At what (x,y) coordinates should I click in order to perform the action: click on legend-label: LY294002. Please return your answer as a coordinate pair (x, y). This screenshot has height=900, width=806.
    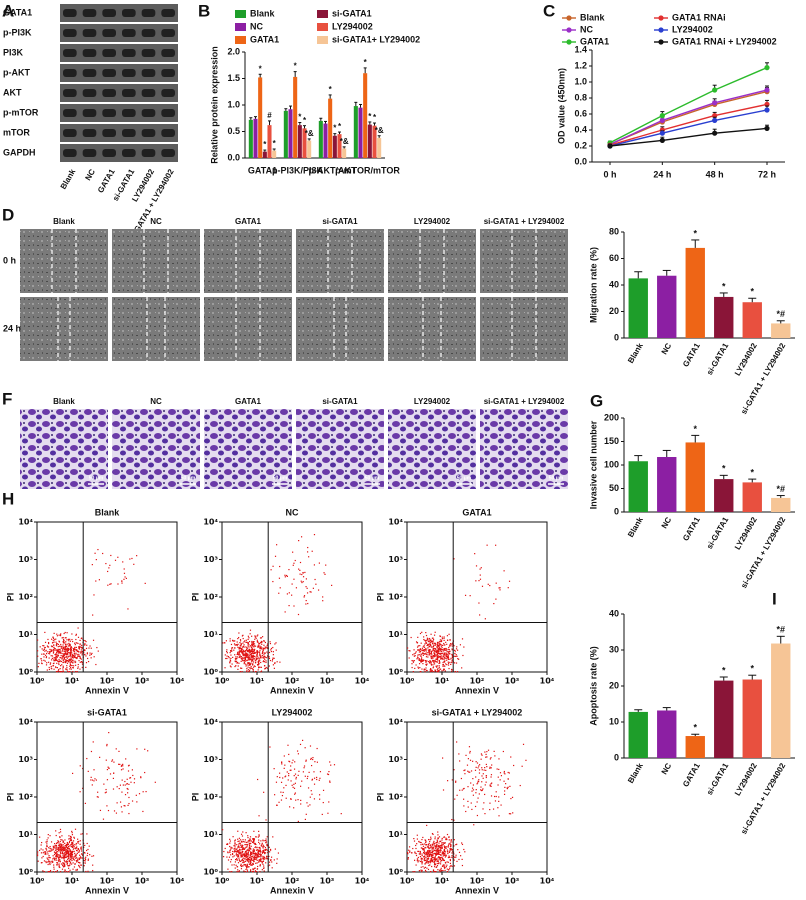
    Looking at the image, I should click on (692, 29).